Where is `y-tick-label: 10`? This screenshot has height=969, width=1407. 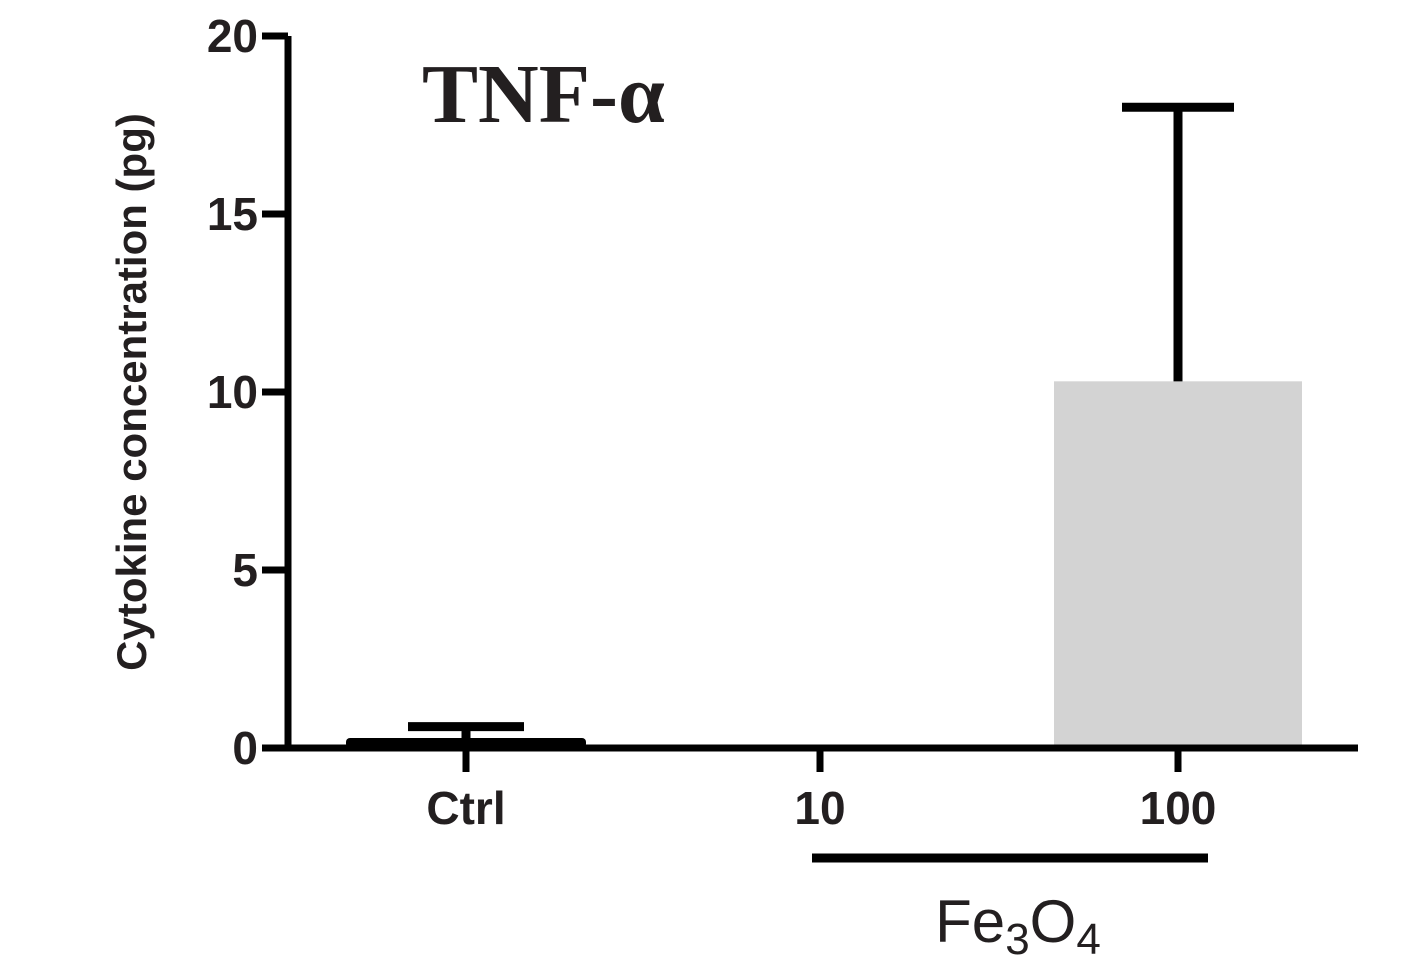
y-tick-label: 10 is located at coordinates (232, 392).